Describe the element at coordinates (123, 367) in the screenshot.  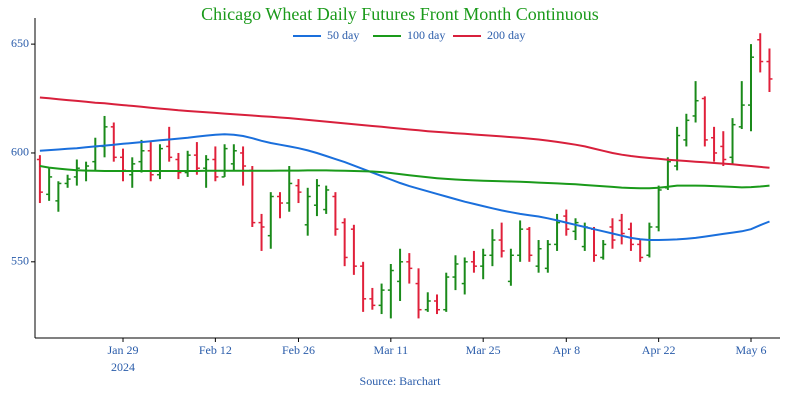
I see `x-year-label: 2024` at that location.